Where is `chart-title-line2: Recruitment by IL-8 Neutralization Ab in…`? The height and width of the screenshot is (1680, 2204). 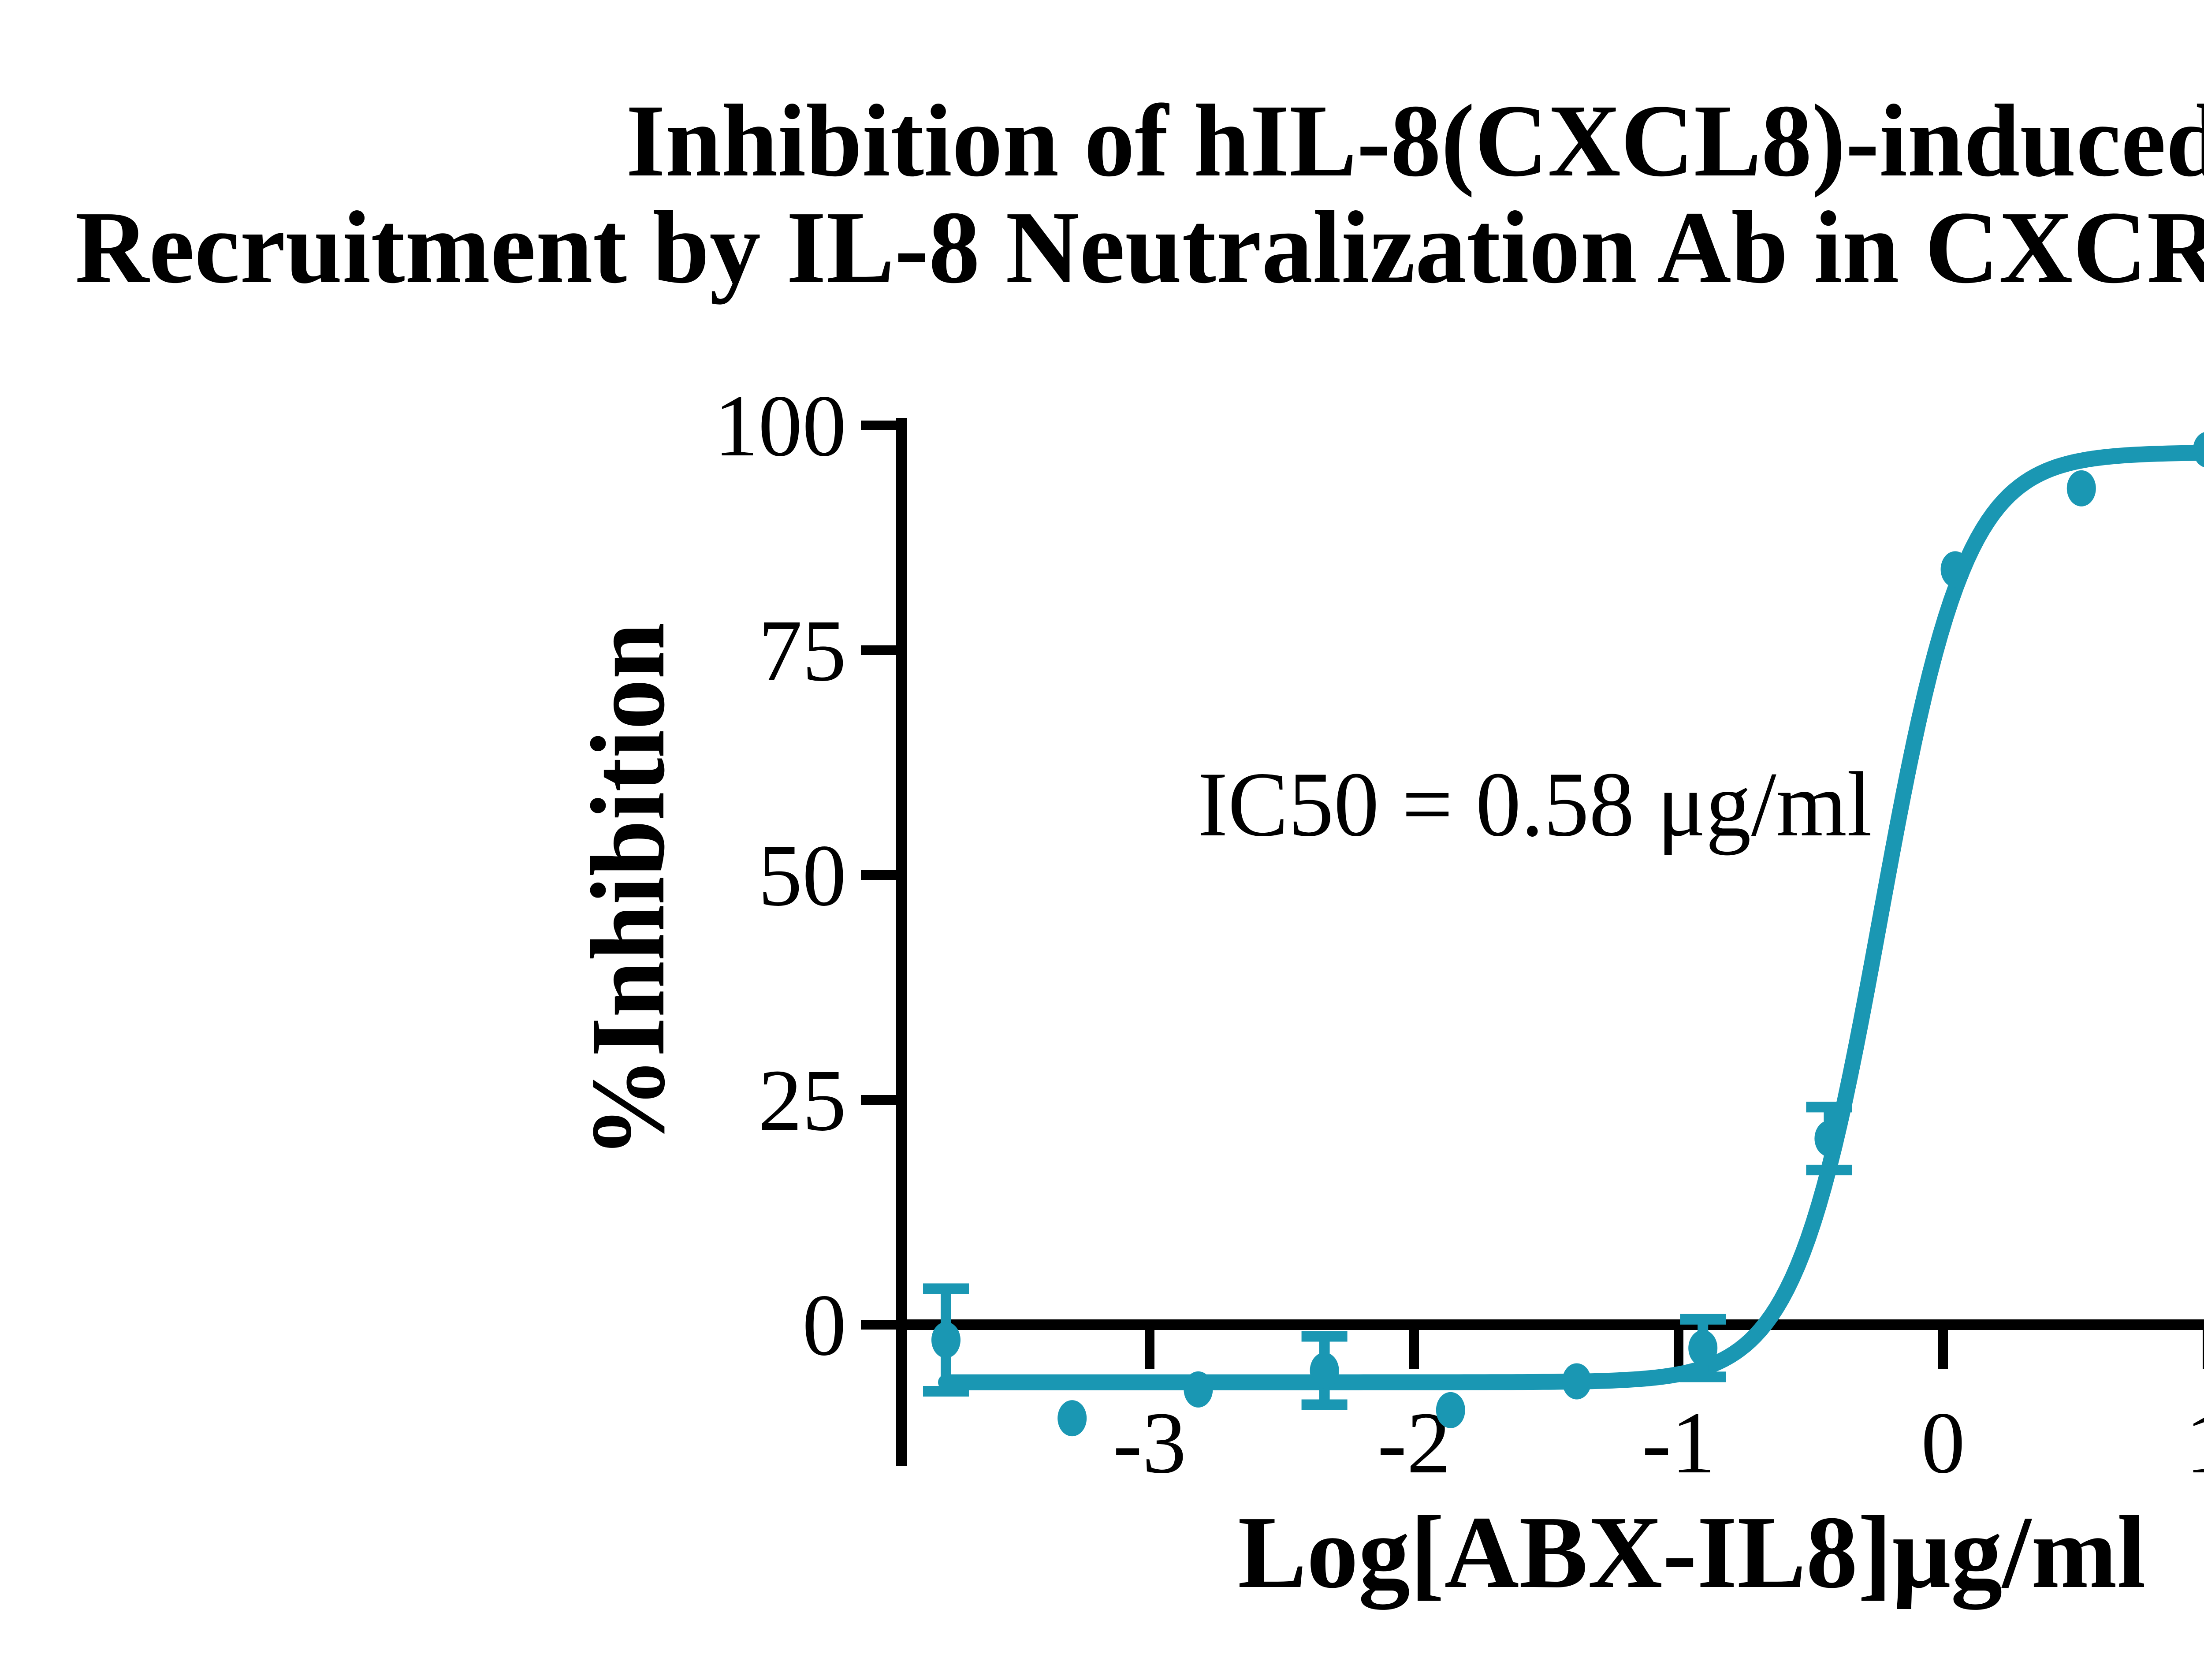 chart-title-line2: Recruitment by IL-8 Neutralization Ab in… is located at coordinates (1139, 248).